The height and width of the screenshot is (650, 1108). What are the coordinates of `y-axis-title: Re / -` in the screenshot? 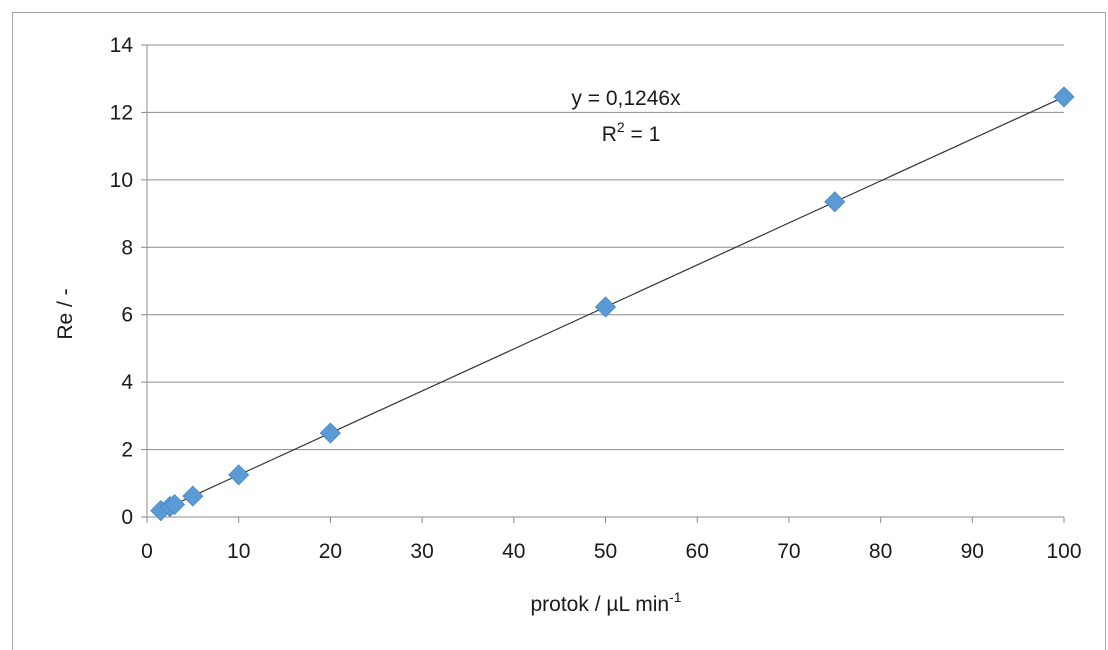 It's located at (65, 313).